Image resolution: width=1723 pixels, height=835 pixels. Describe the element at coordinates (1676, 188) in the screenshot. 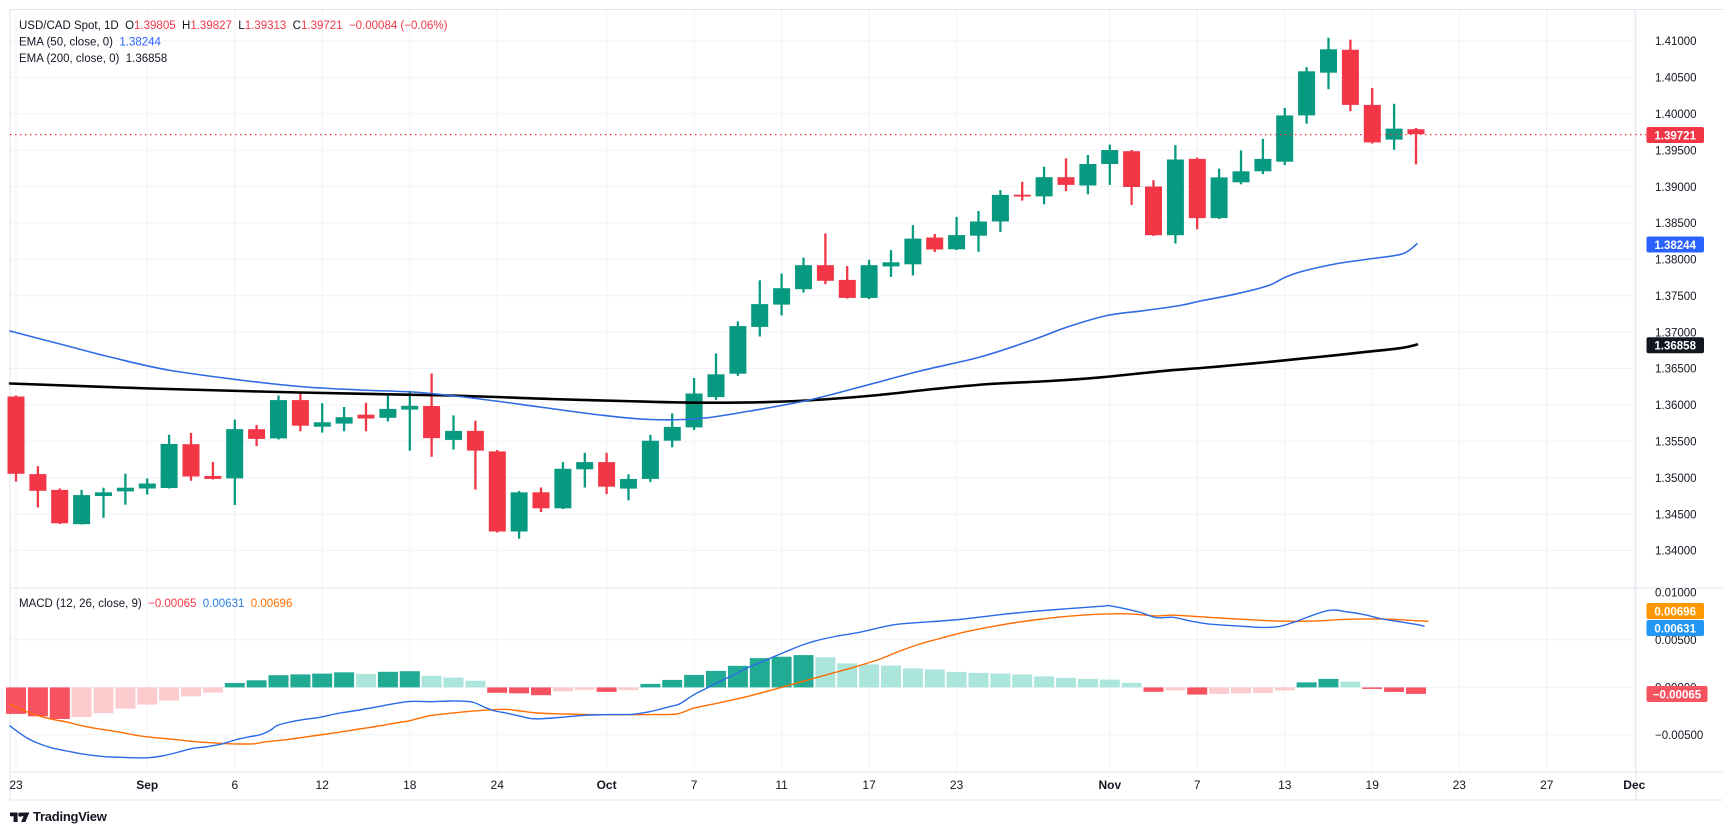

I see `svg-text: 1.39000` at that location.